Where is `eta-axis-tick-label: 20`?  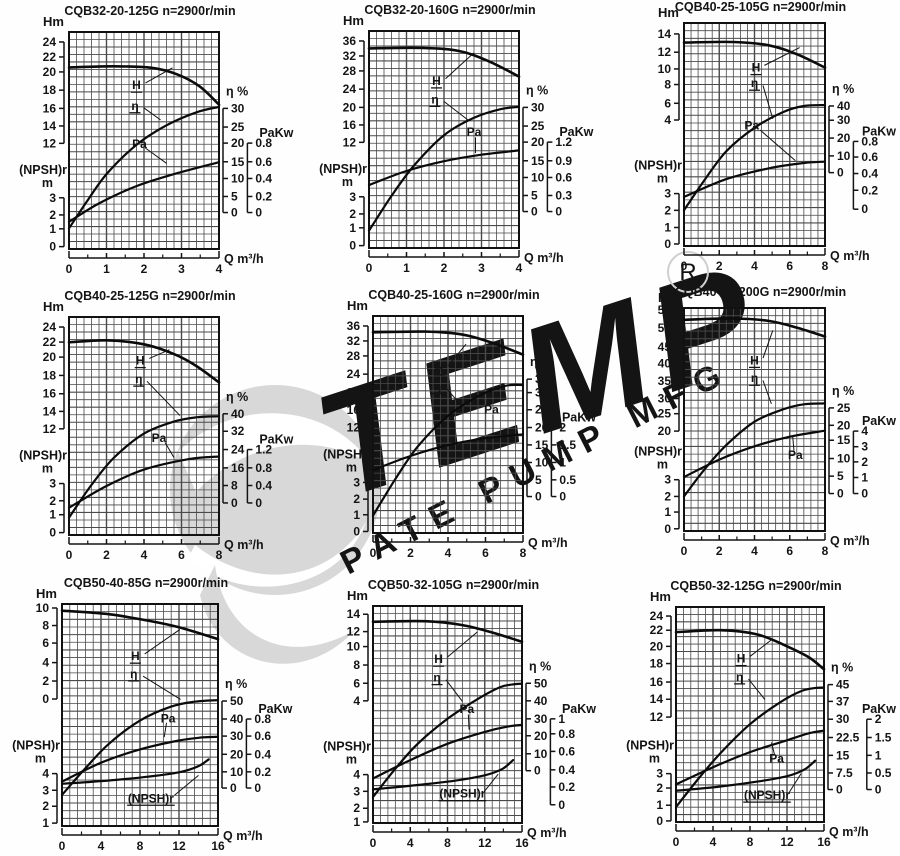
eta-axis-tick-label: 20 is located at coordinates (542, 428).